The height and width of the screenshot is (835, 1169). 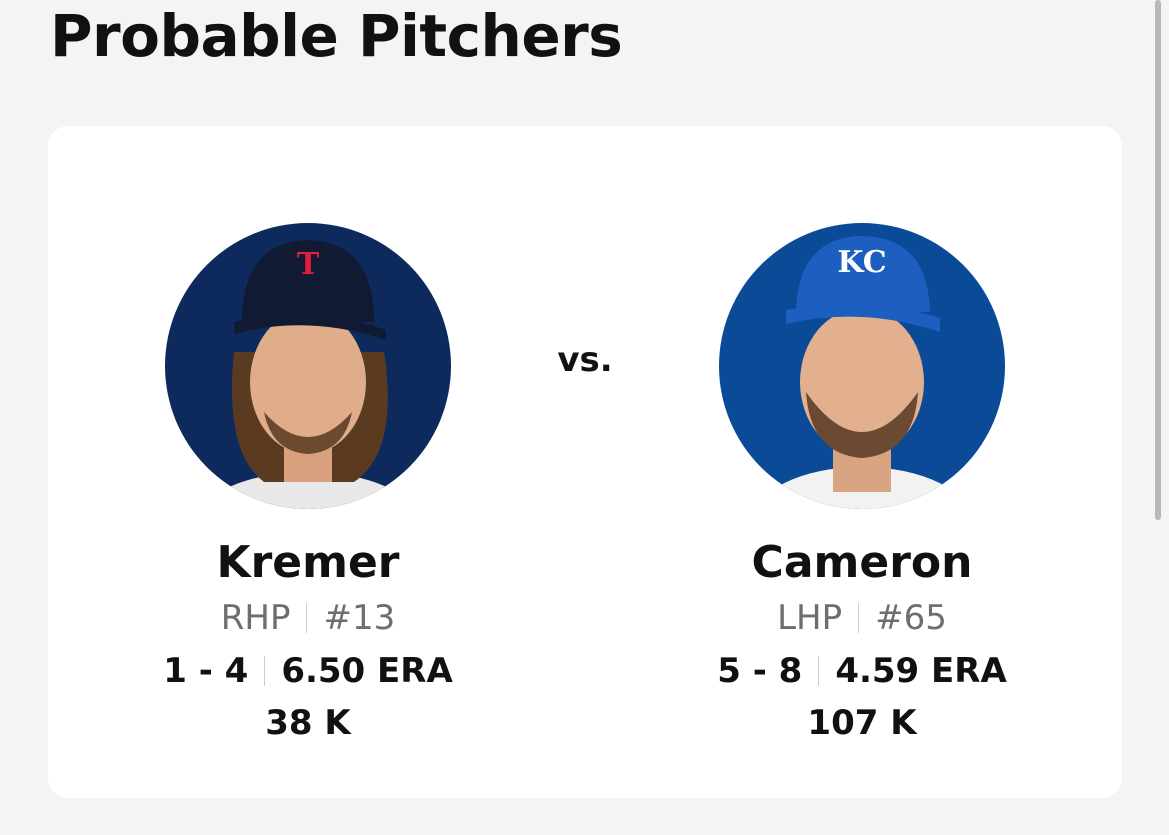 I want to click on pitcher-record: 5 - 8, so click(x=760, y=671).